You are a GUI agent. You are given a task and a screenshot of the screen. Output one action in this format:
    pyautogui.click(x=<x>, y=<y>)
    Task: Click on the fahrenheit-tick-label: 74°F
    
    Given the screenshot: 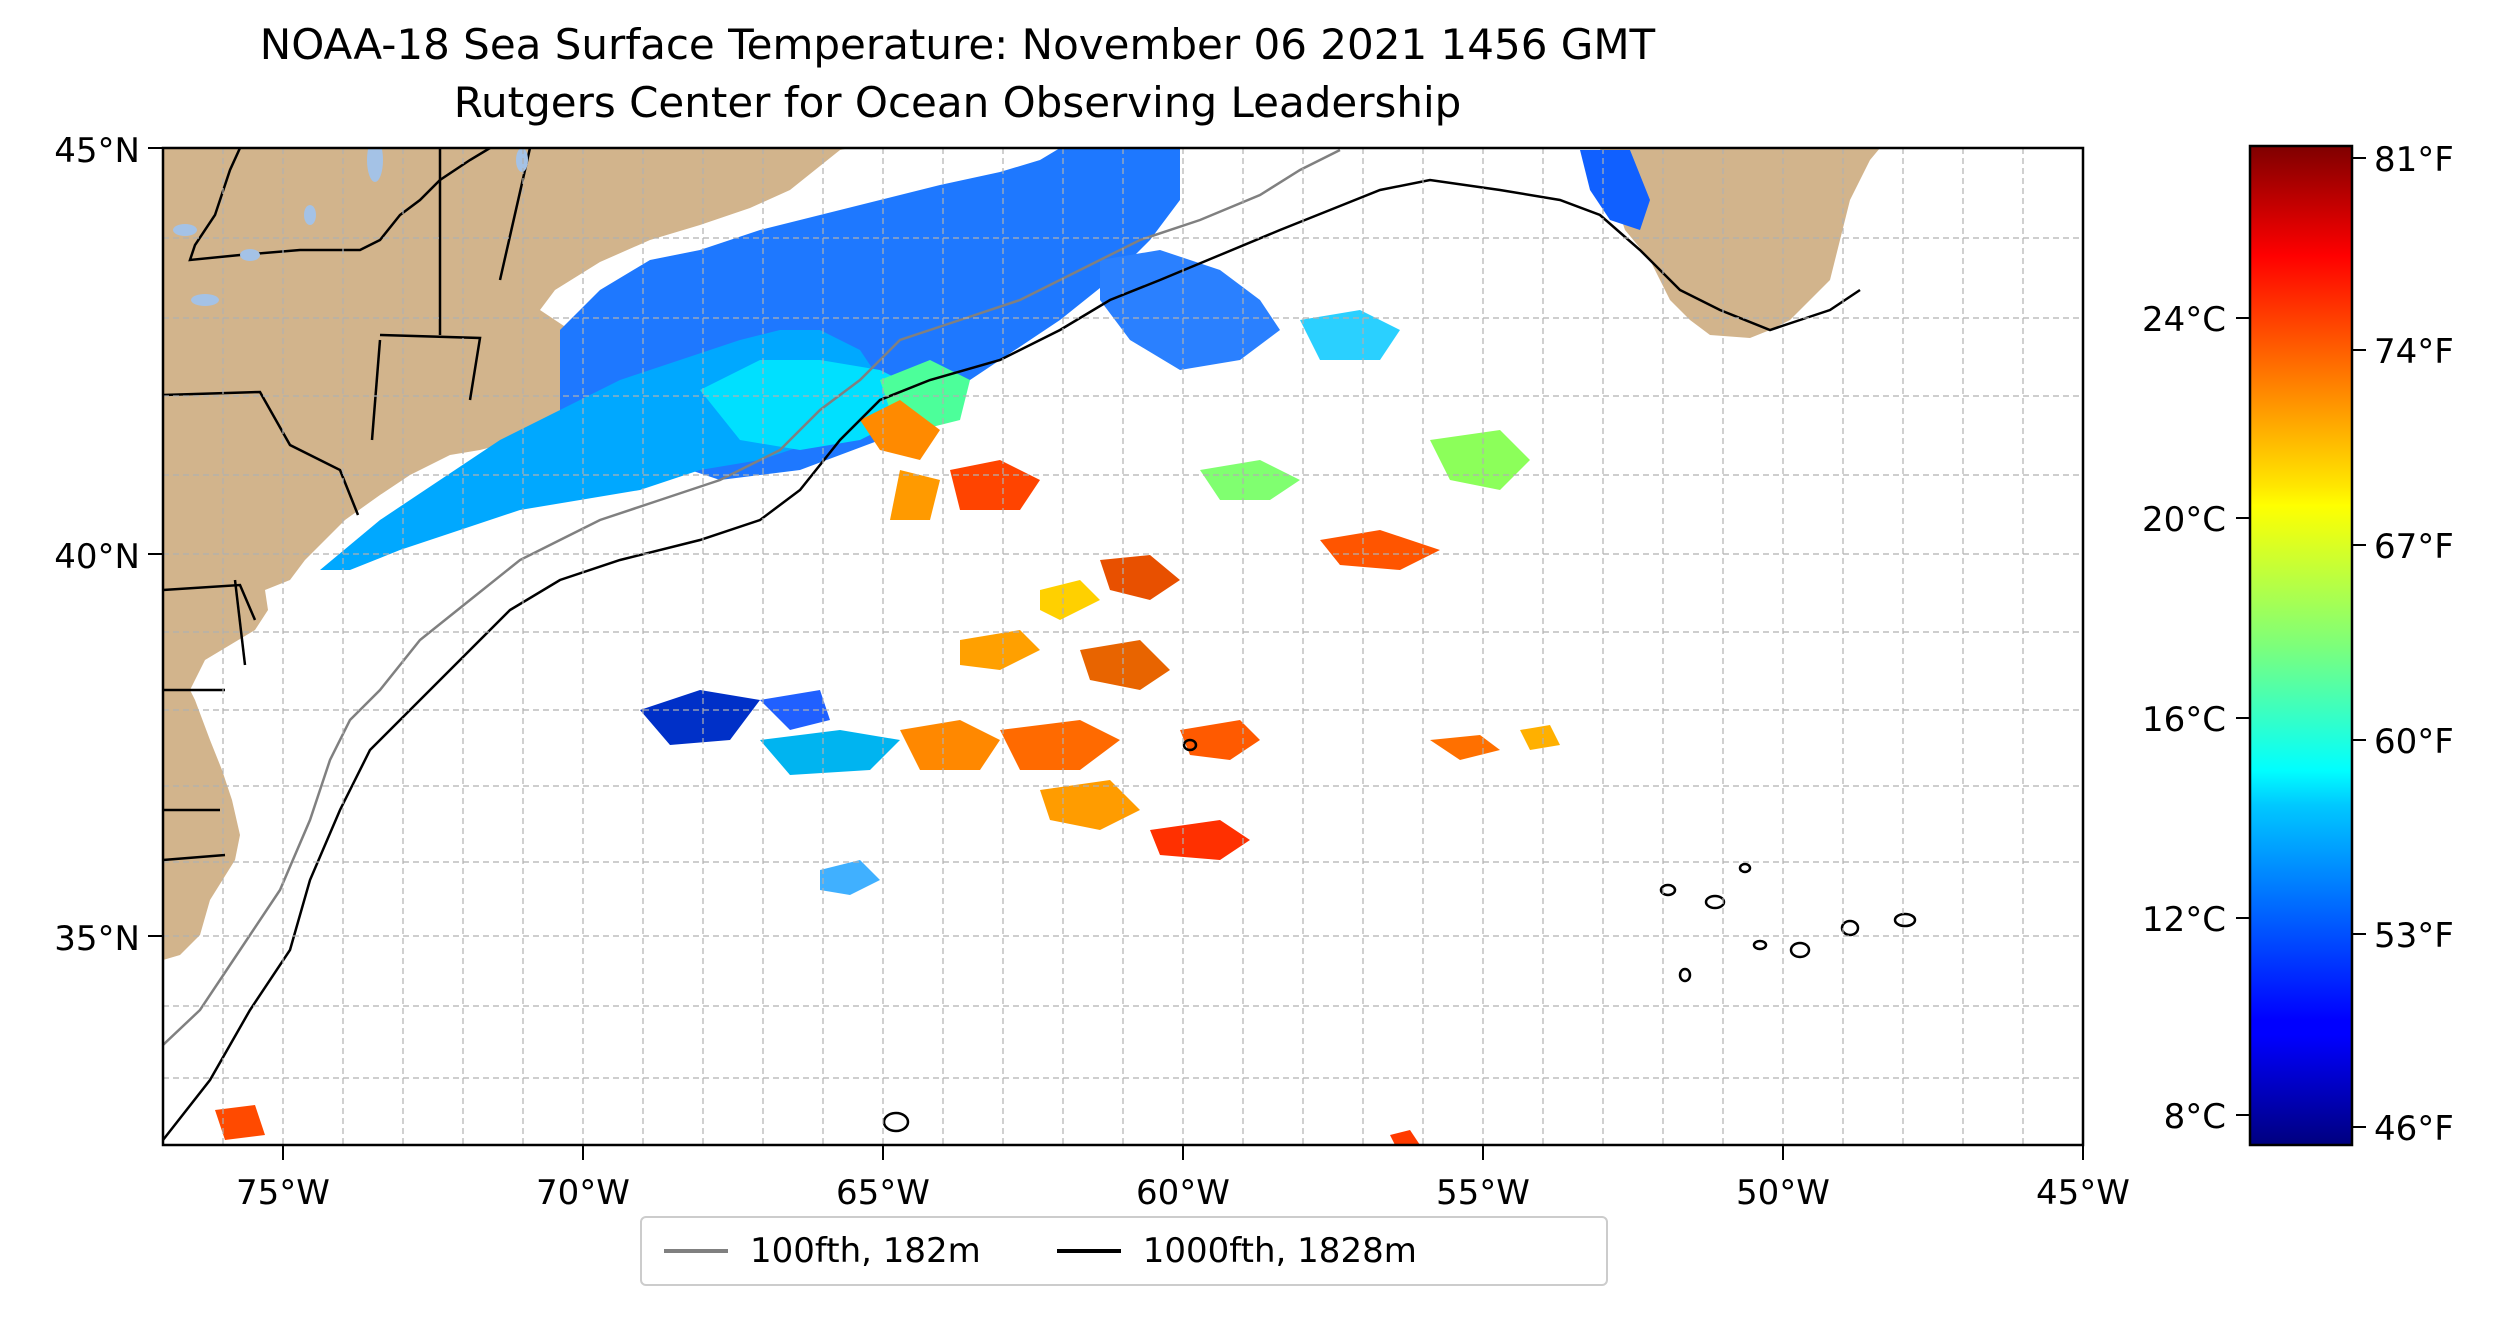 What is the action you would take?
    pyautogui.click(x=2414, y=352)
    